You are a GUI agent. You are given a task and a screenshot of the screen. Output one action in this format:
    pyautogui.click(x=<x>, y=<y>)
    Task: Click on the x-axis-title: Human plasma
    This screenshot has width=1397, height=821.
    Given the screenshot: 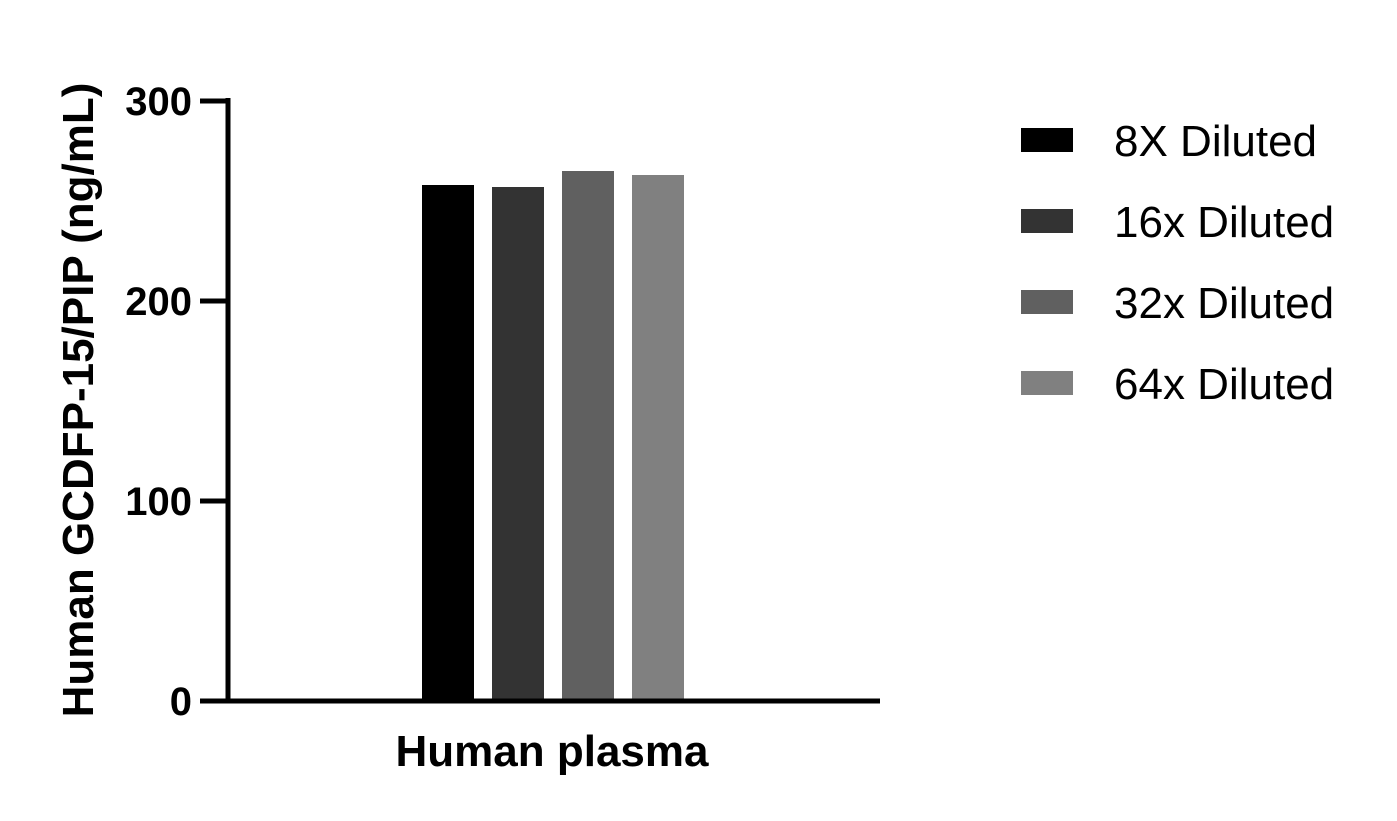 What is the action you would take?
    pyautogui.click(x=553, y=751)
    